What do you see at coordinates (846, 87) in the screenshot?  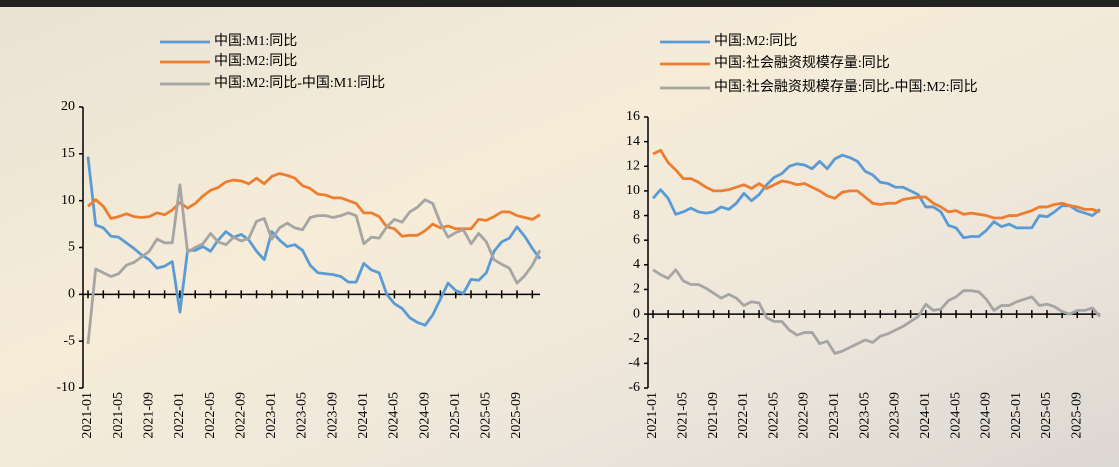 I see `legend-label: 中国:社会融资规模存量:同比-中国:M2:同比` at bounding box center [846, 87].